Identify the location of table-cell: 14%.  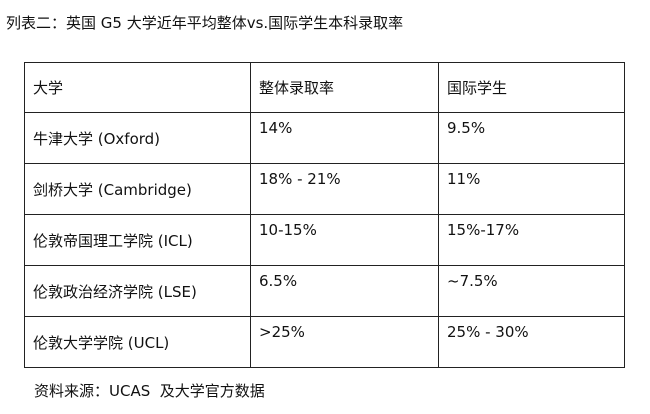
(344, 138).